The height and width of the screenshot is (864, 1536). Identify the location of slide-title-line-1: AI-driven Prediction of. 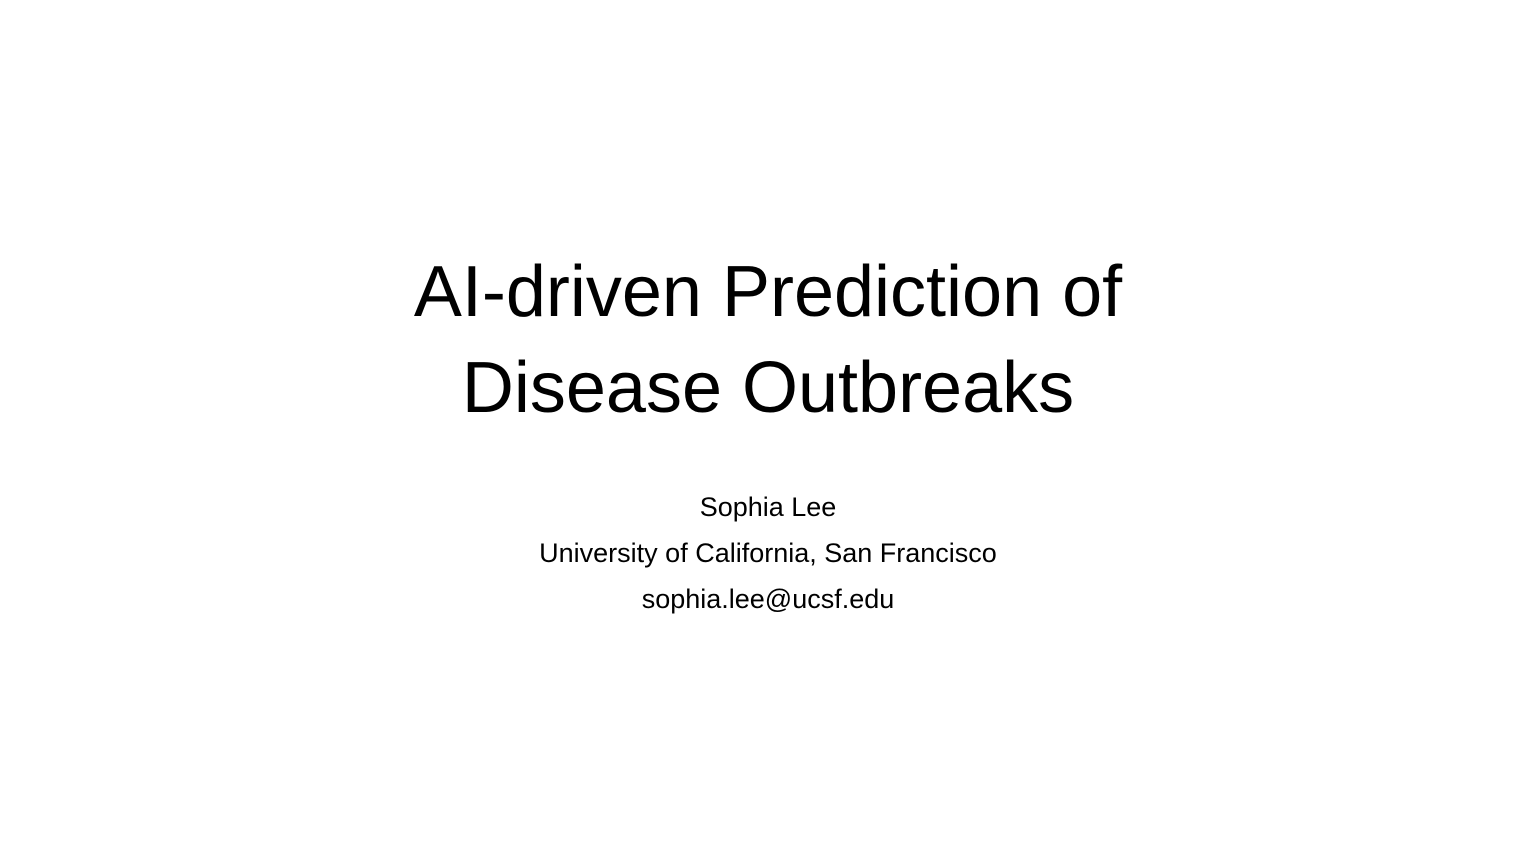
(768, 292).